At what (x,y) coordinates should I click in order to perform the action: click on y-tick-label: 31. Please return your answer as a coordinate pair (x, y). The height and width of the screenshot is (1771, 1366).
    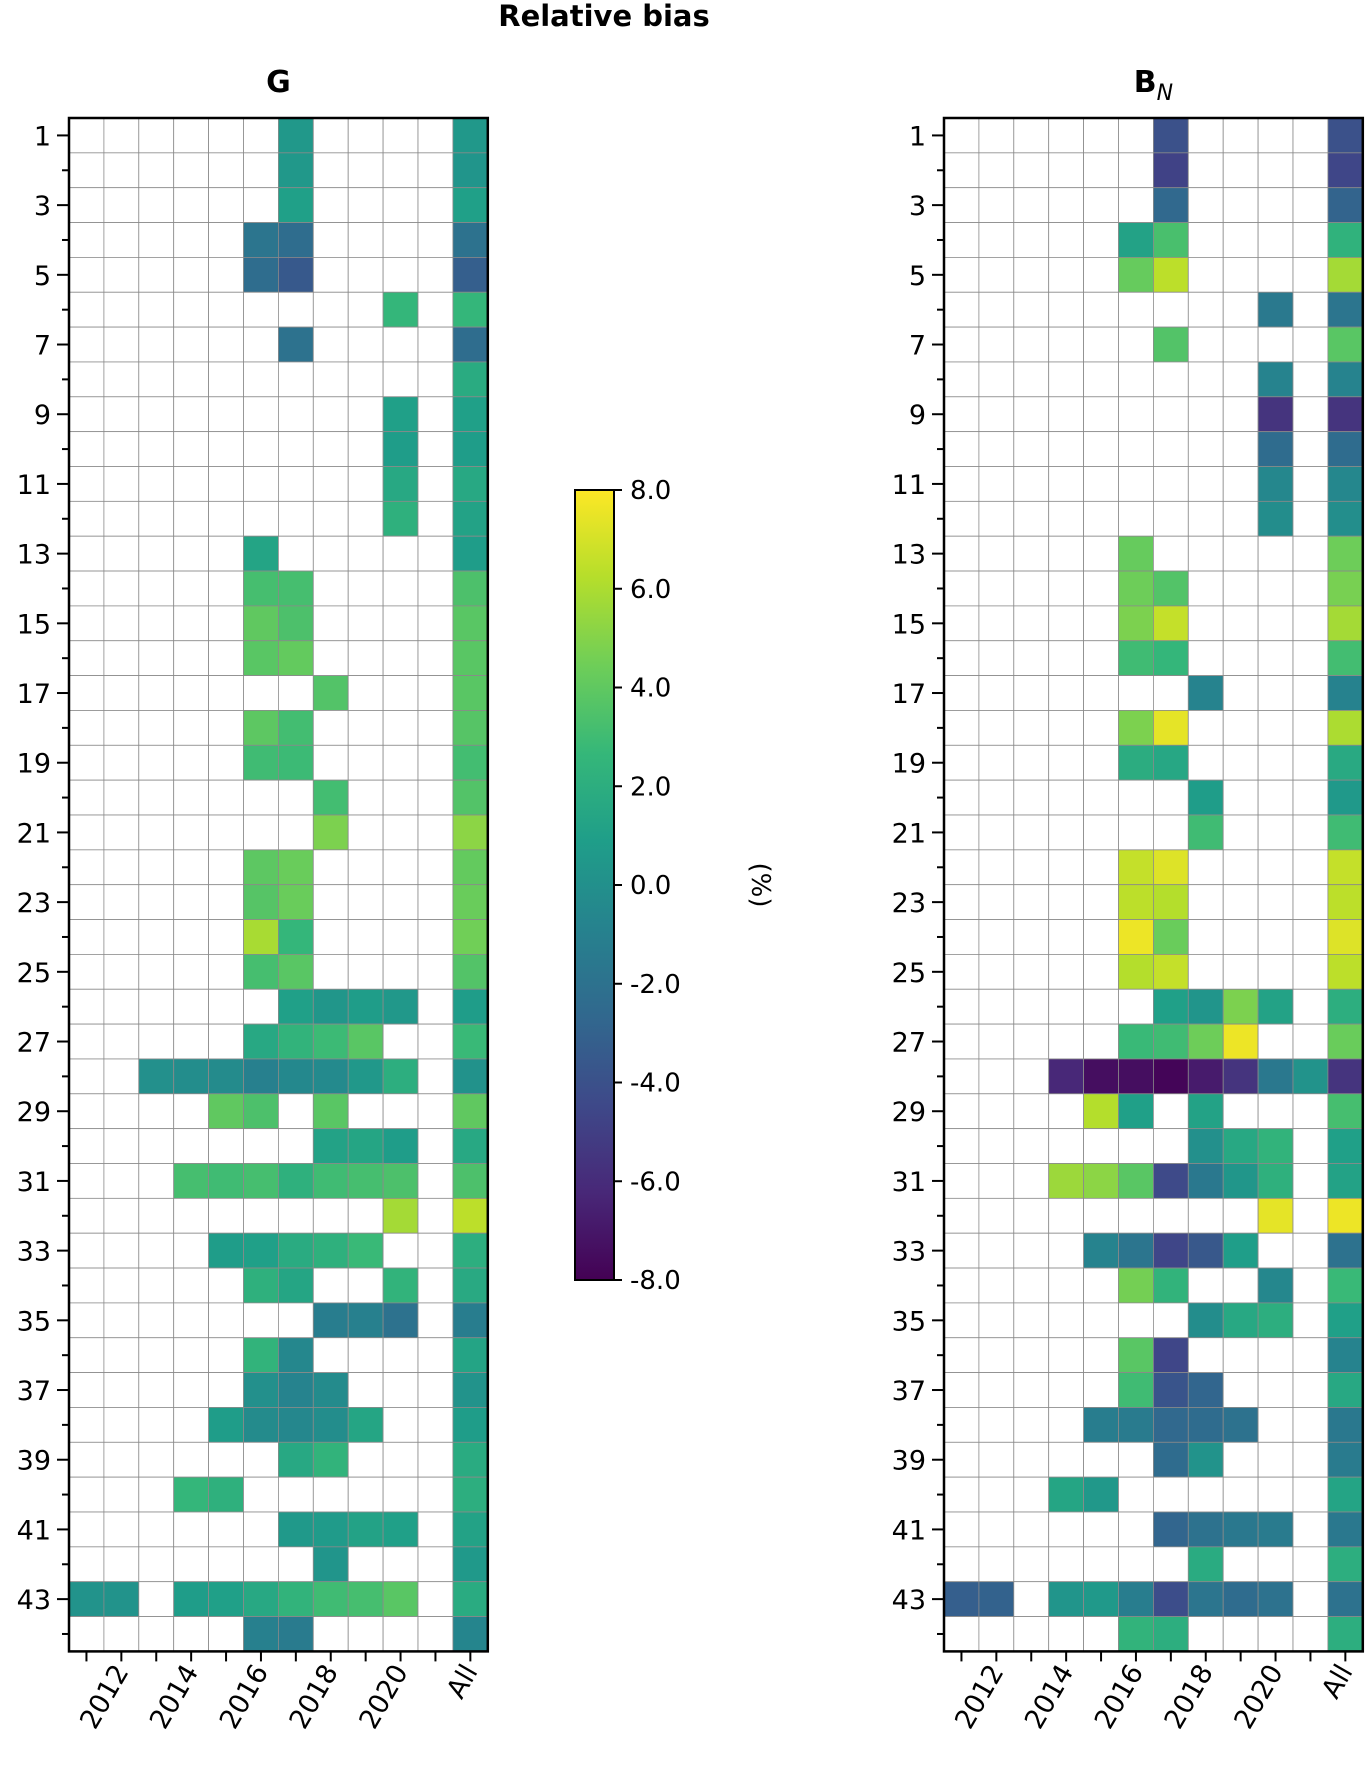
    Looking at the image, I should click on (909, 1182).